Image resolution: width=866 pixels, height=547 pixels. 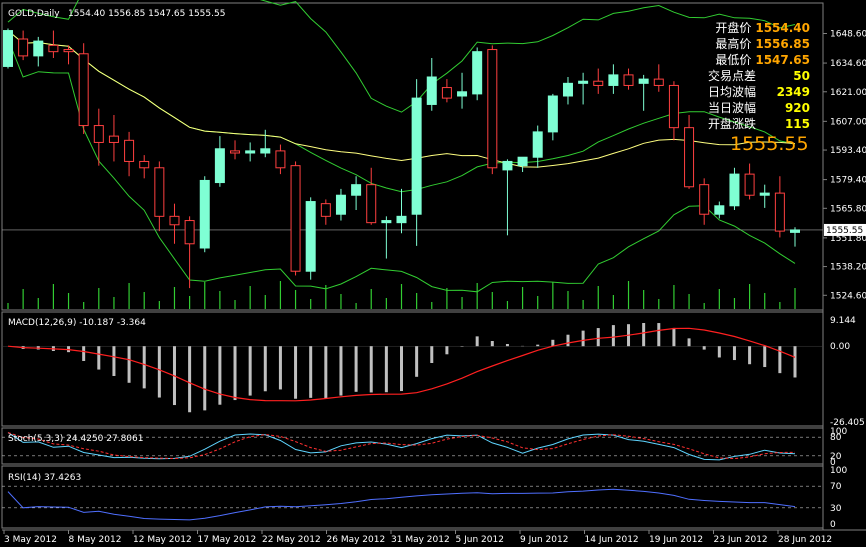 What do you see at coordinates (733, 60) in the screenshot?
I see `info-label: 最低价` at bounding box center [733, 60].